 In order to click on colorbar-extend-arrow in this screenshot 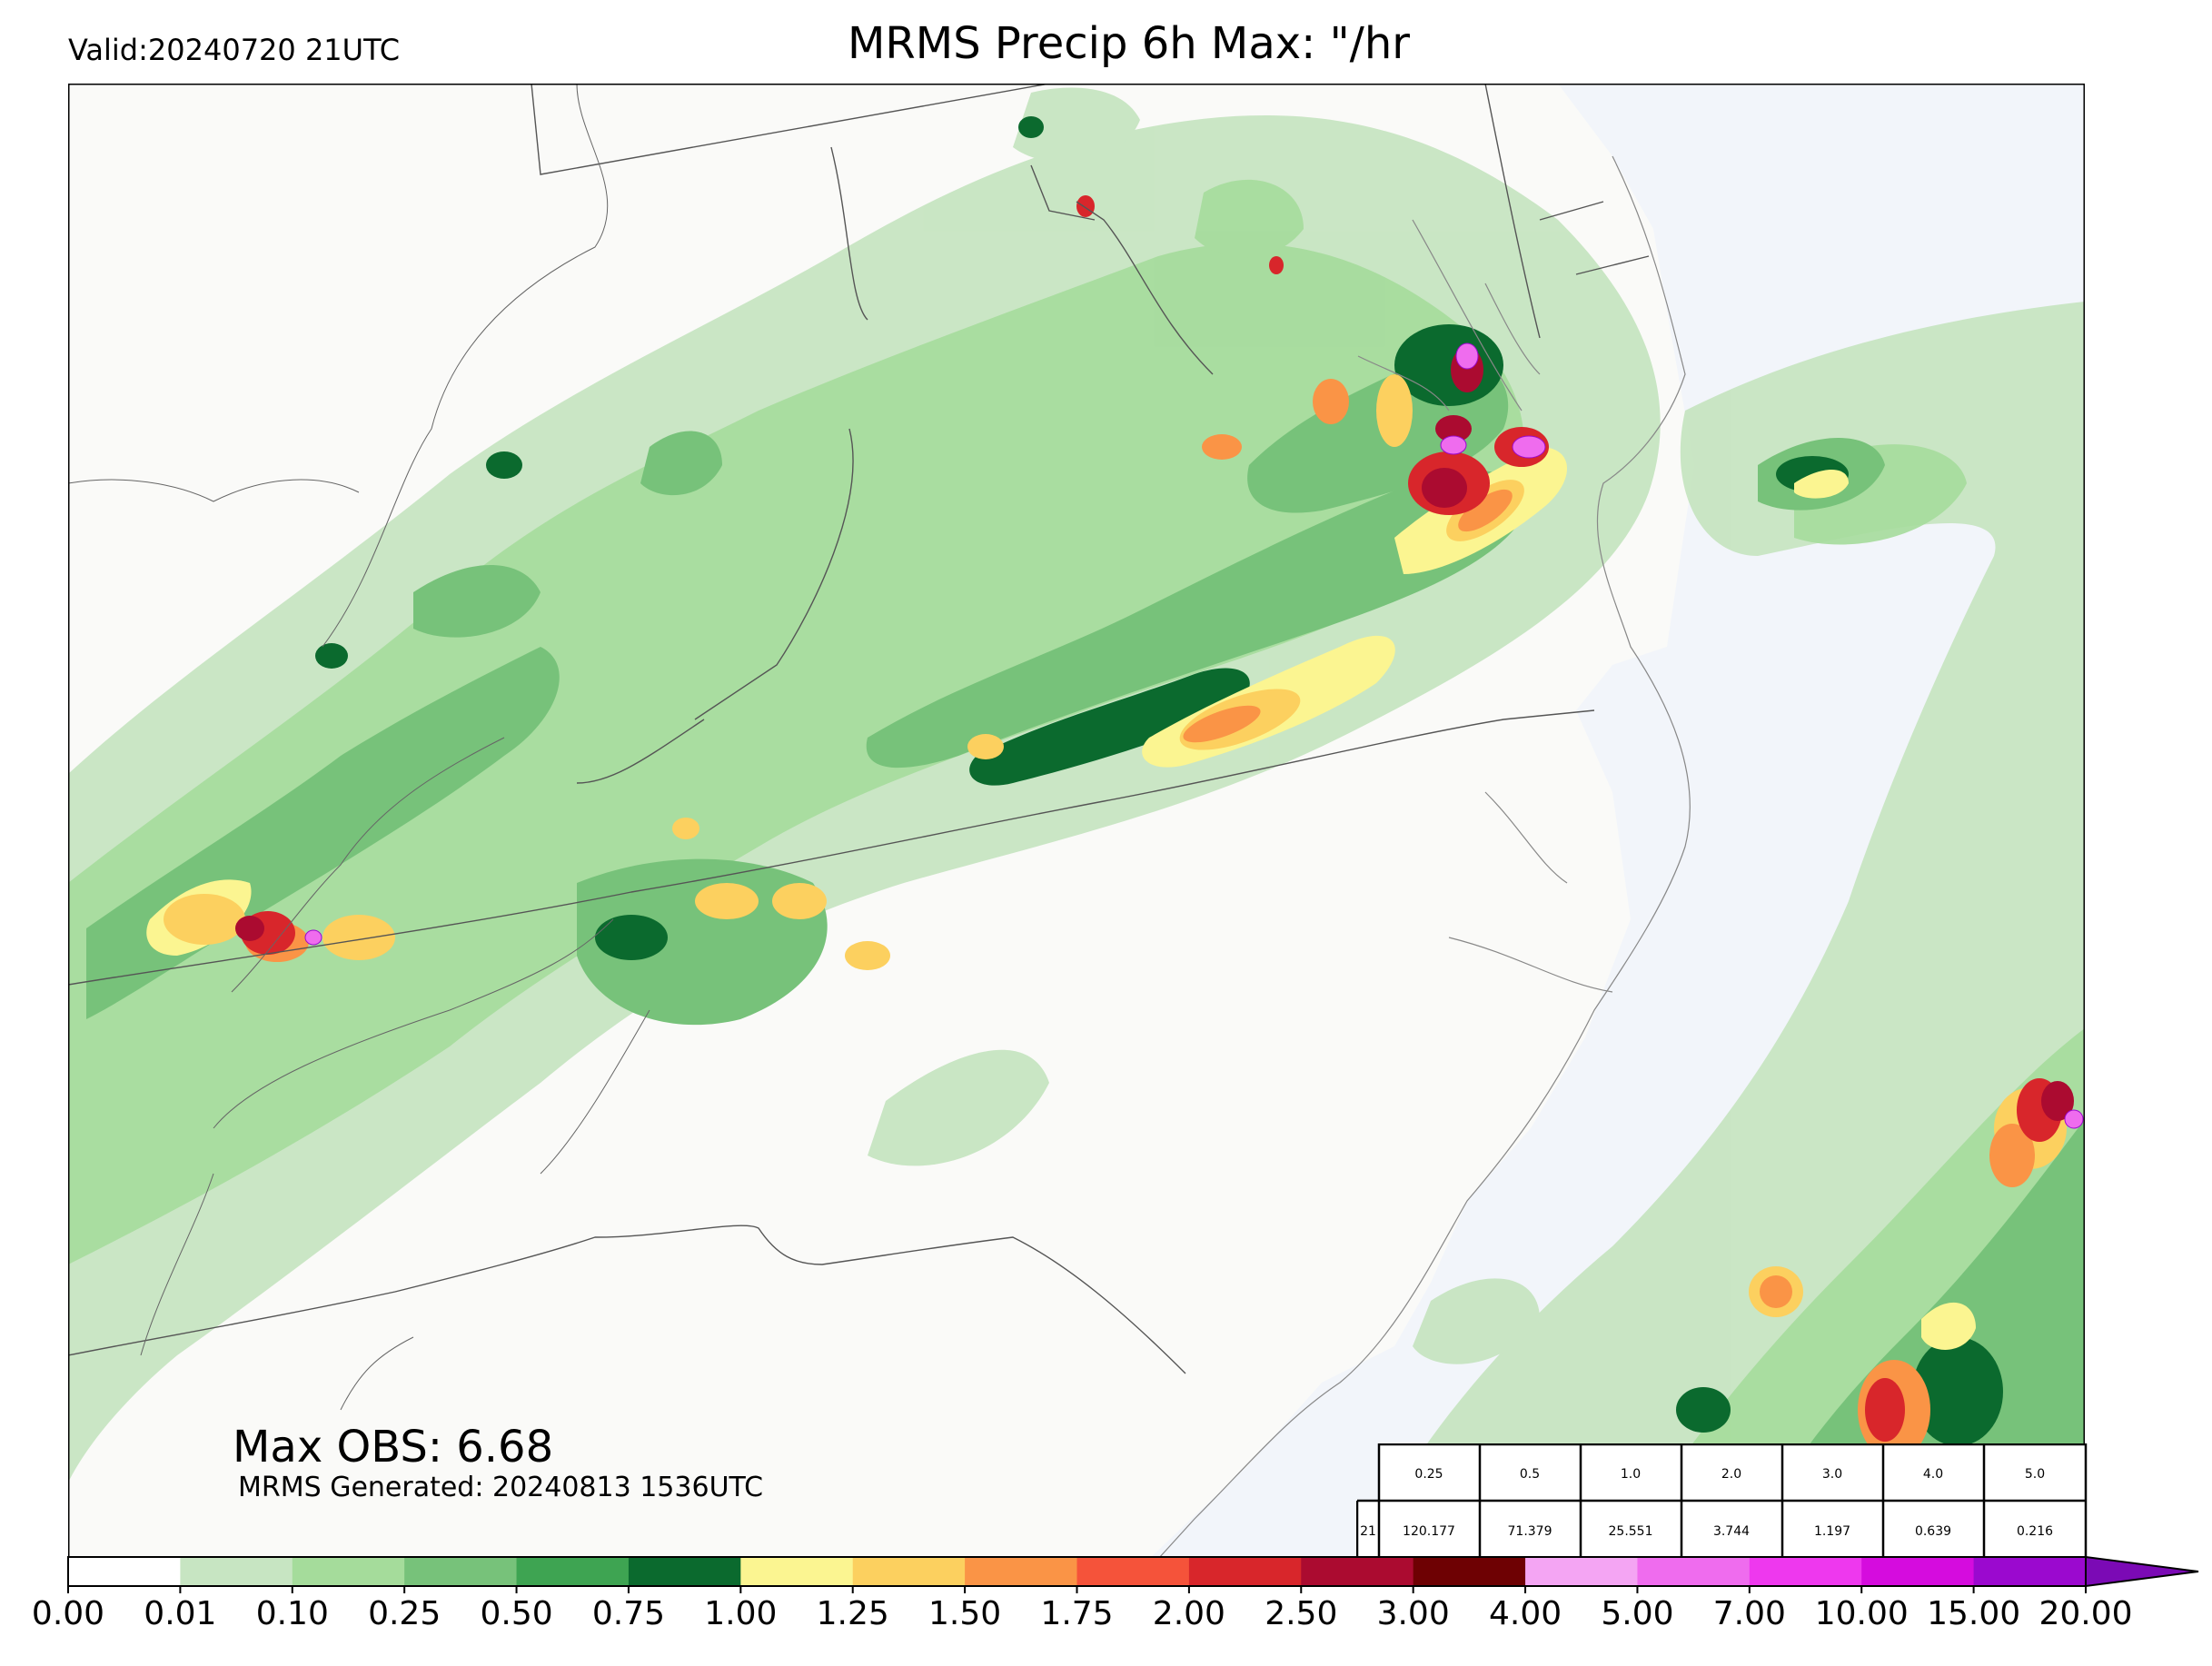, I will do `click(2142, 1571)`.